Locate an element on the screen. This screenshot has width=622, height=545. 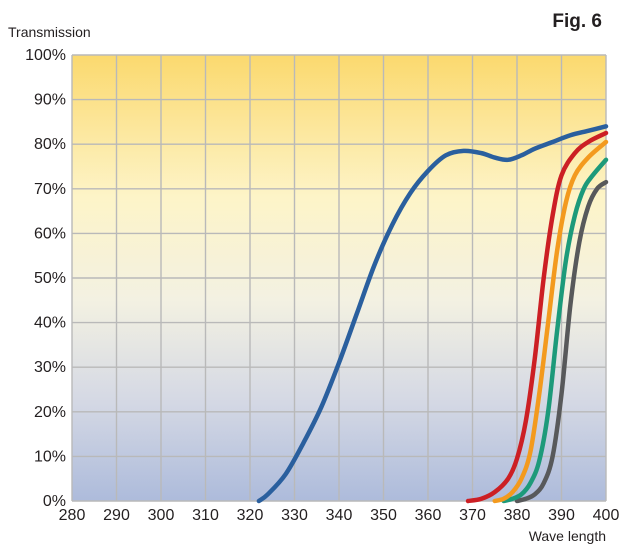
x-tick-label: 340 is located at coordinates (339, 515).